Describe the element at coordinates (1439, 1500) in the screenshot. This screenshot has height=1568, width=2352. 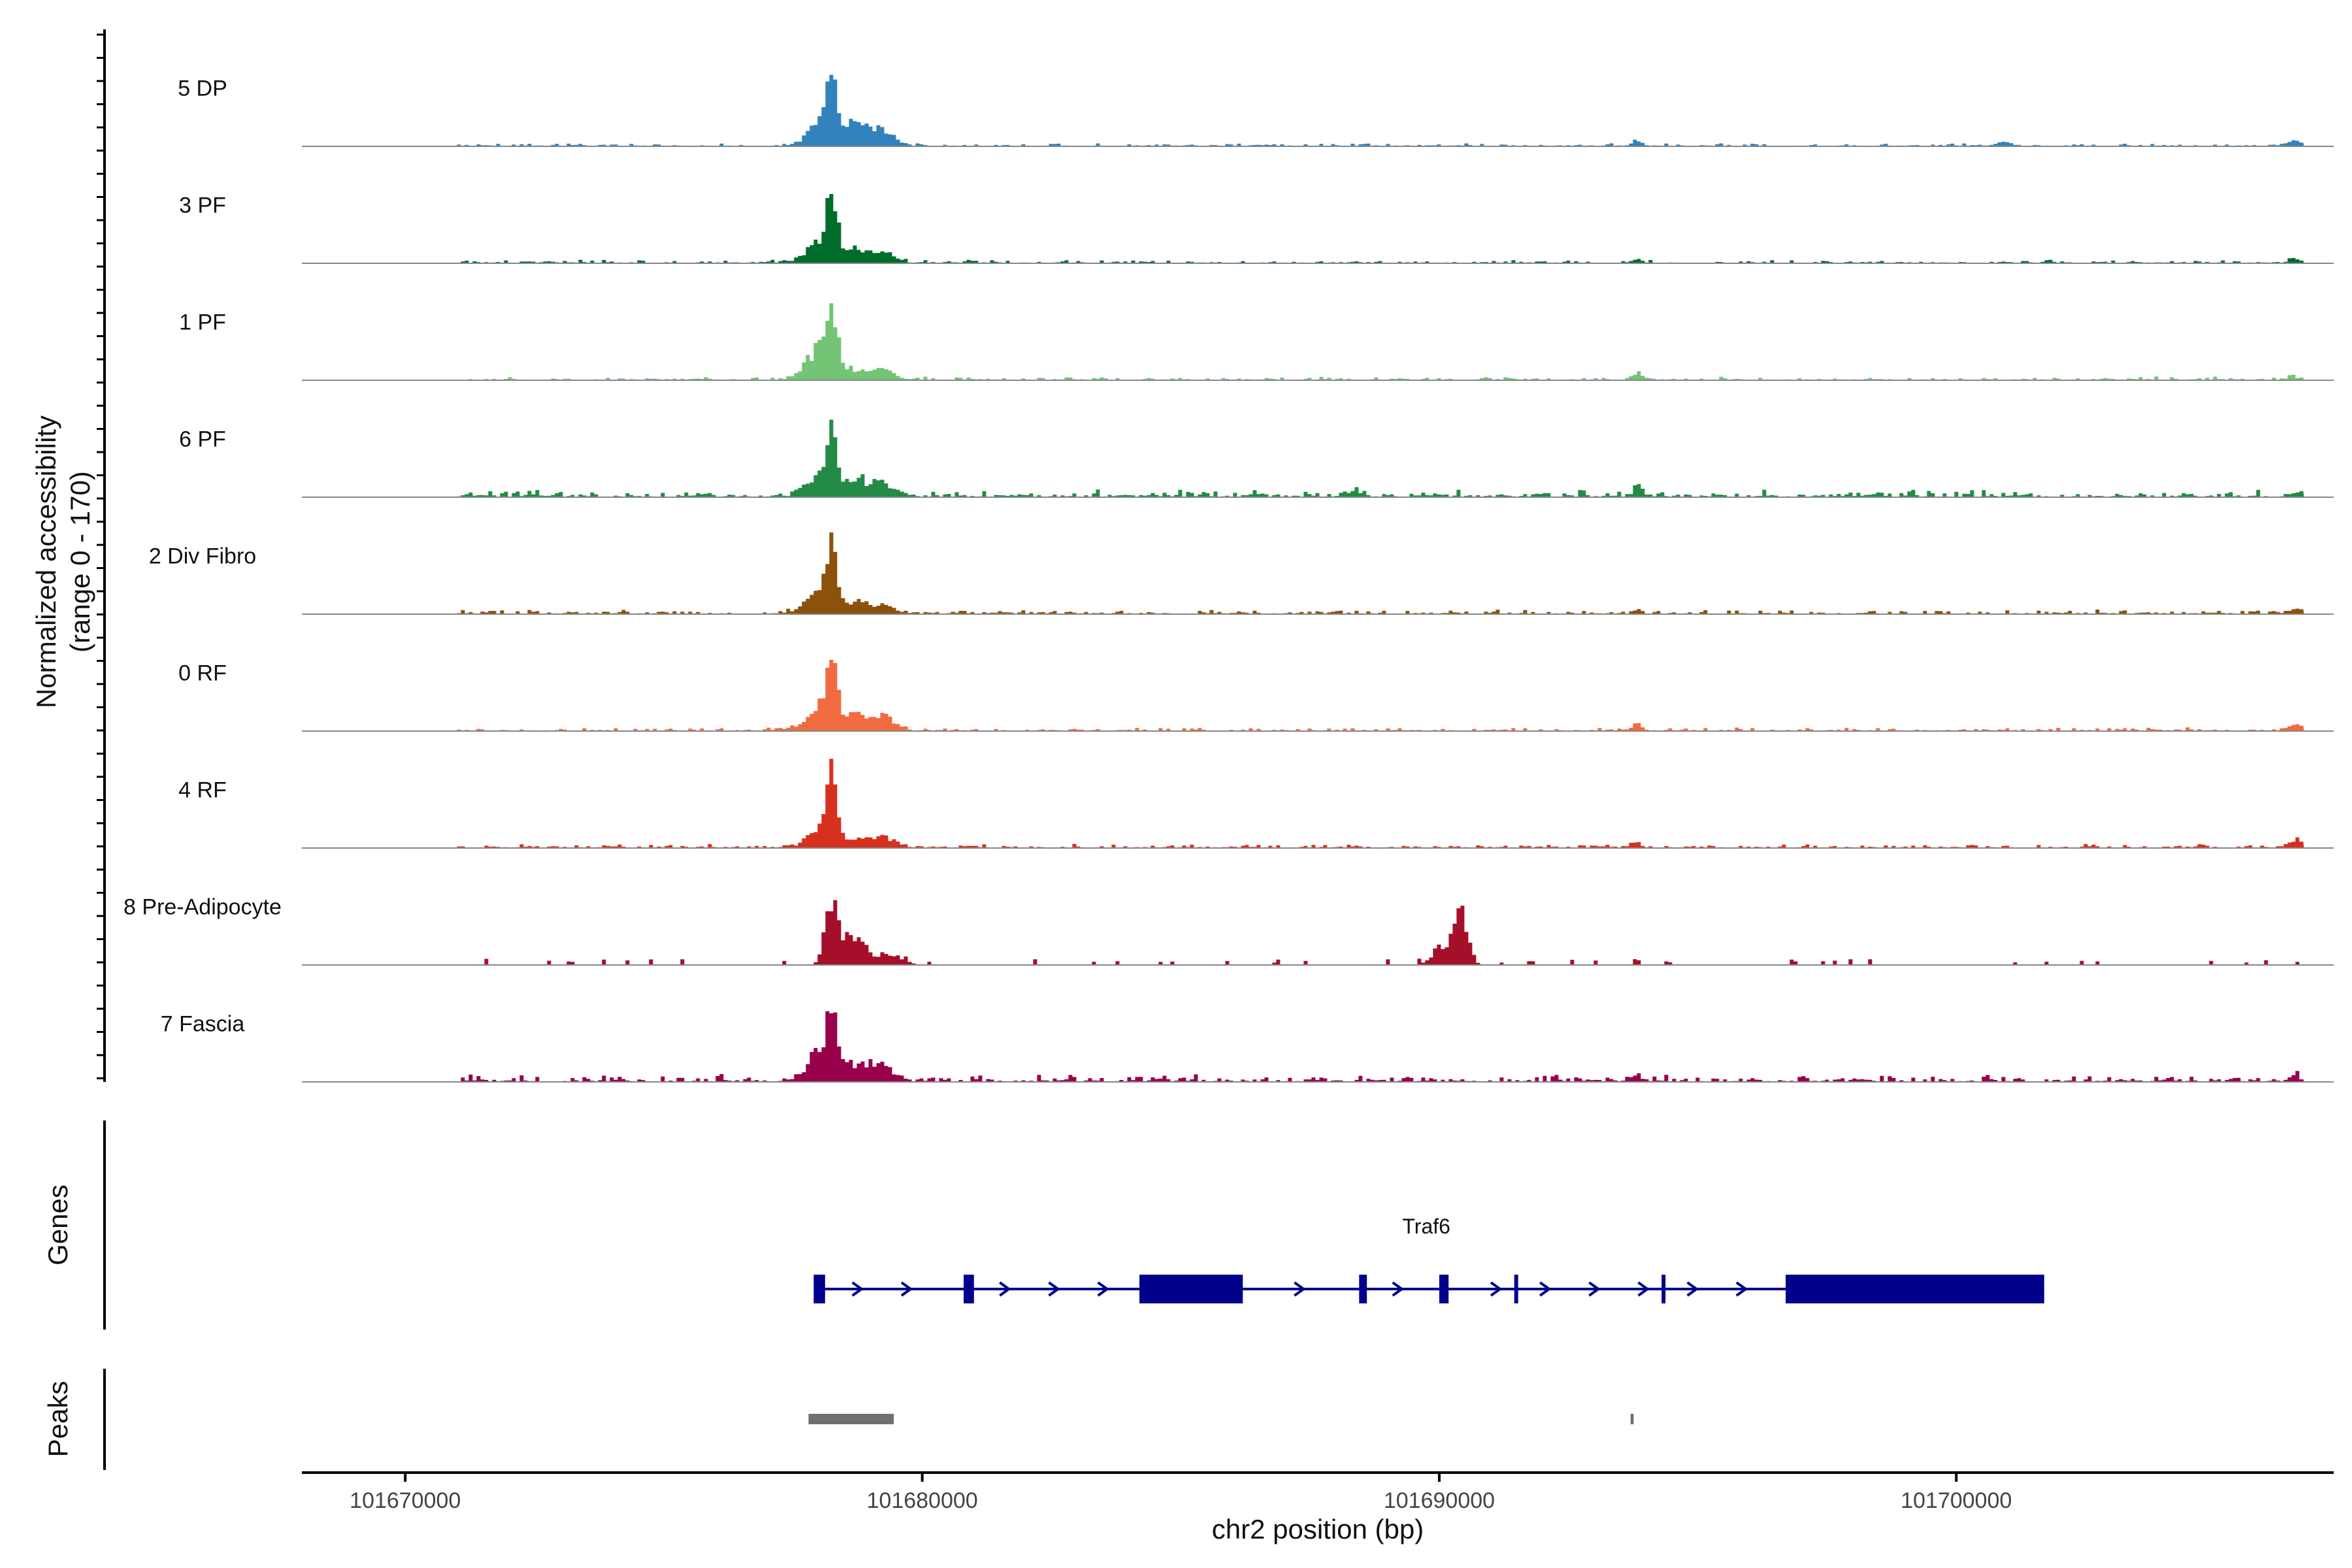
I see `x-tick-label: 101690000` at that location.